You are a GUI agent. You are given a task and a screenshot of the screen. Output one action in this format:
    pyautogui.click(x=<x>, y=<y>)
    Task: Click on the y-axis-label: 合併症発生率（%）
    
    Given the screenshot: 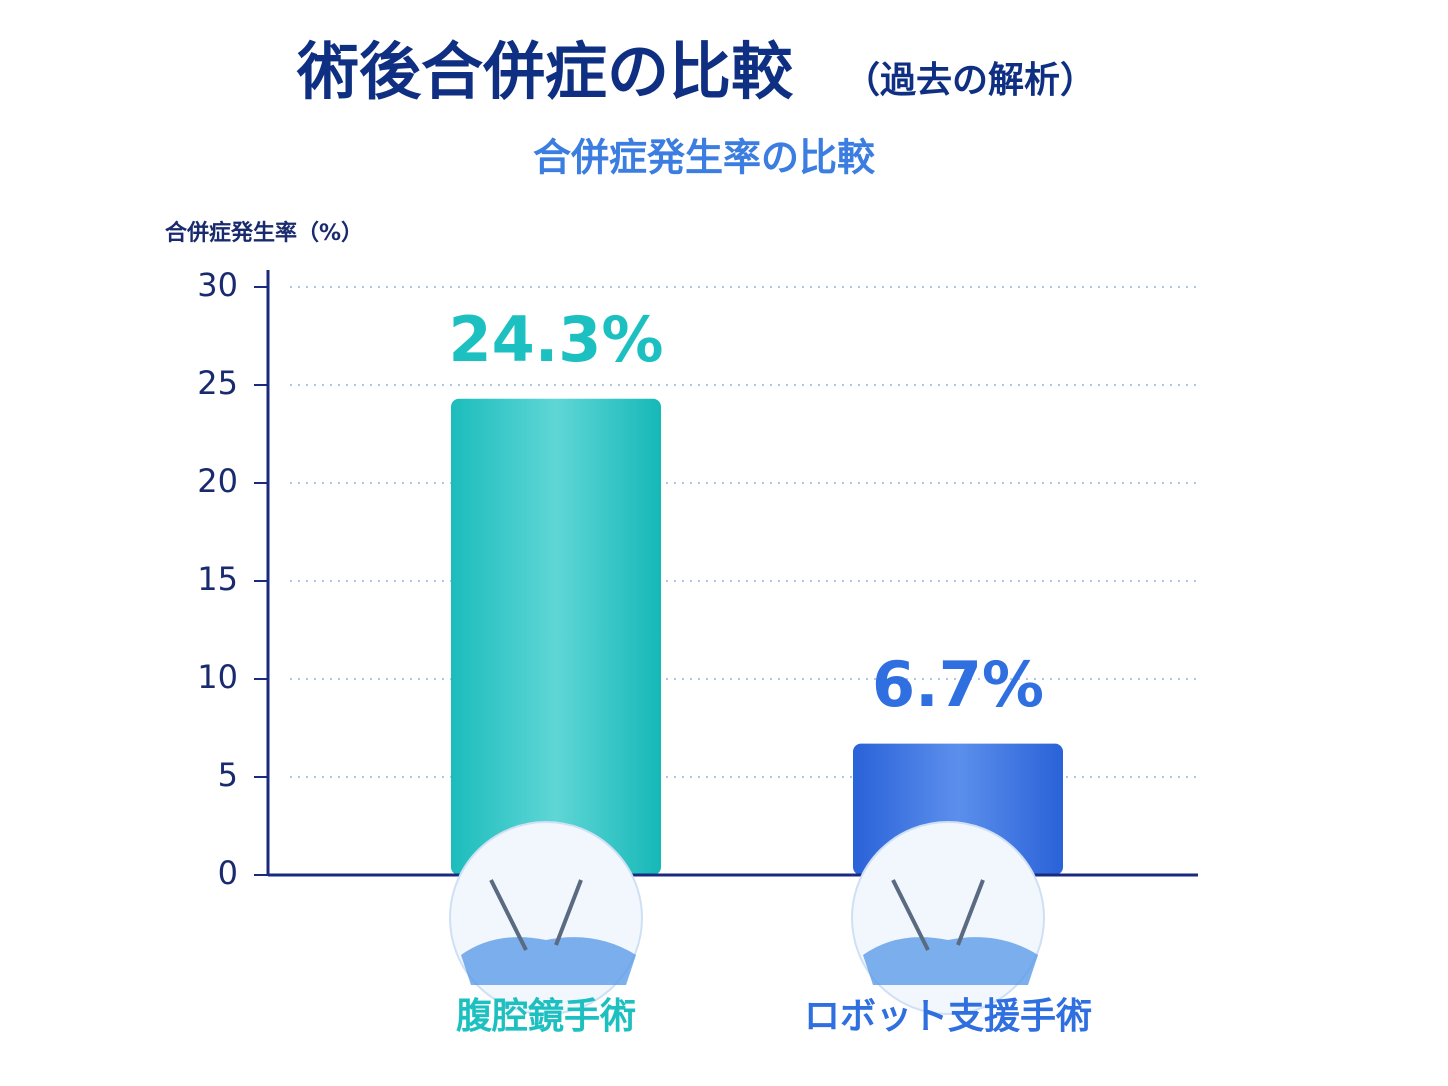 What is the action you would take?
    pyautogui.click(x=264, y=233)
    